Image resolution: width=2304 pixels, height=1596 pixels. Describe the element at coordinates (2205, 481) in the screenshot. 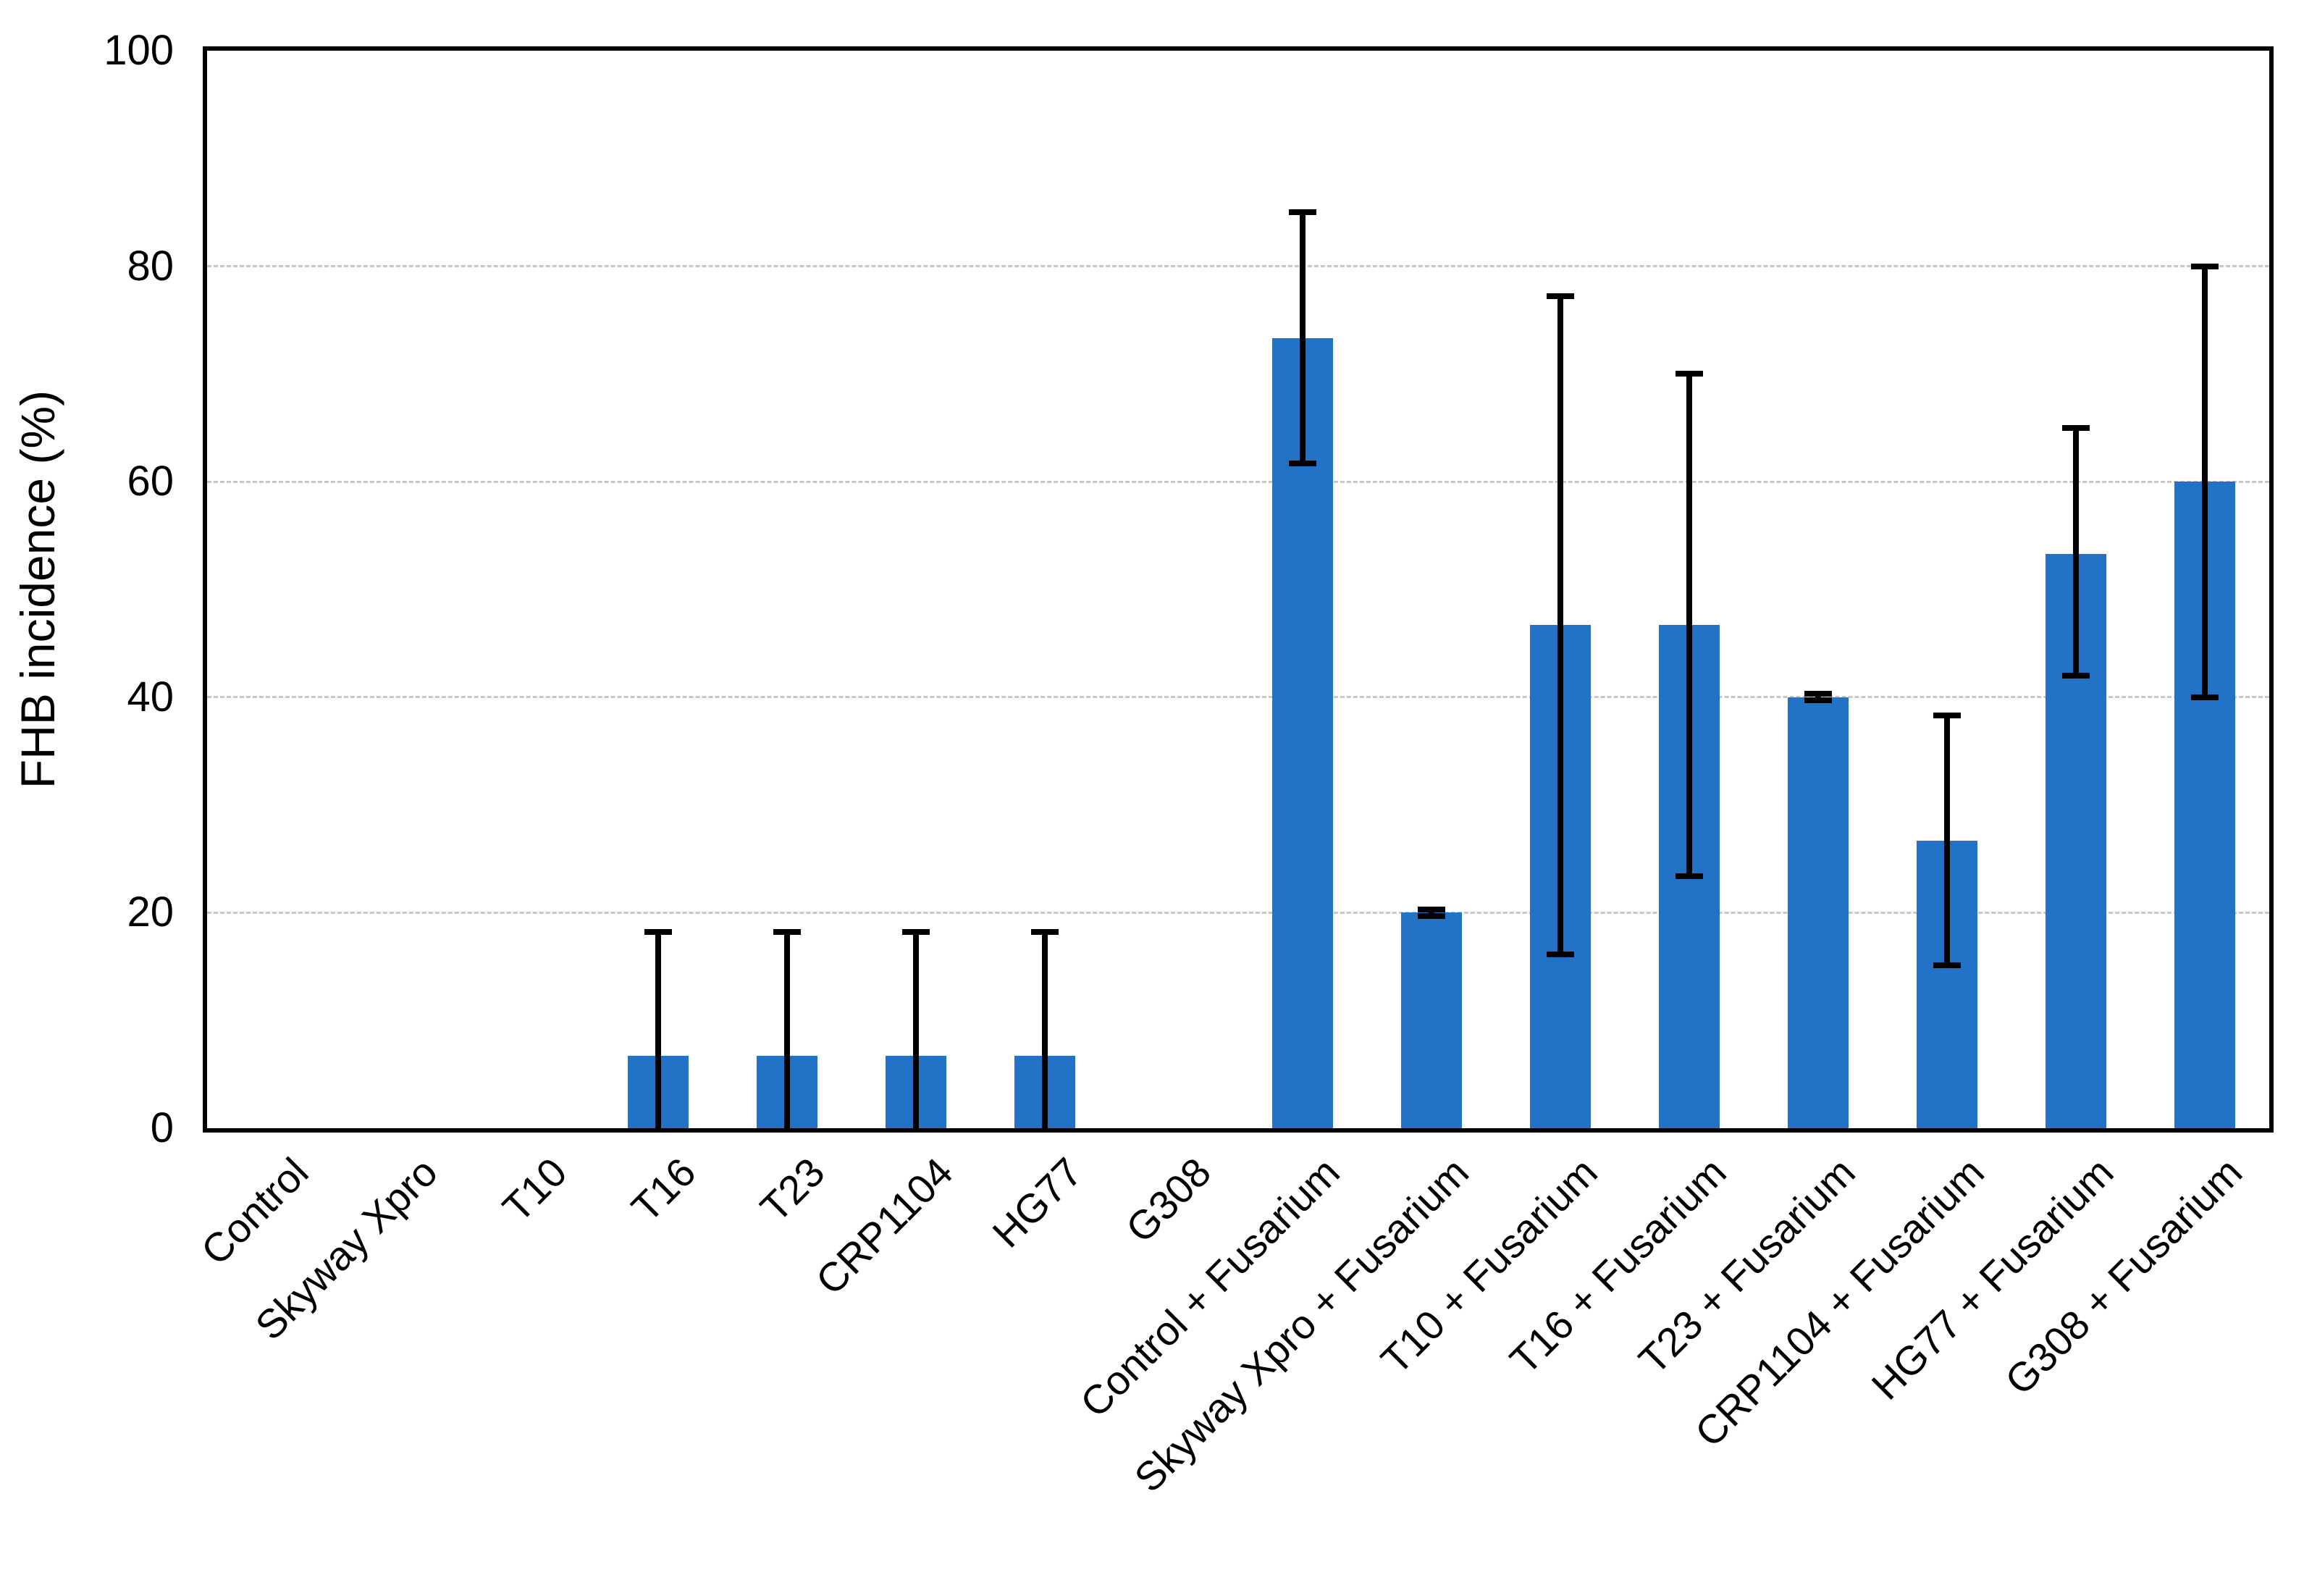

I see `error-bar-g308-fusarium` at that location.